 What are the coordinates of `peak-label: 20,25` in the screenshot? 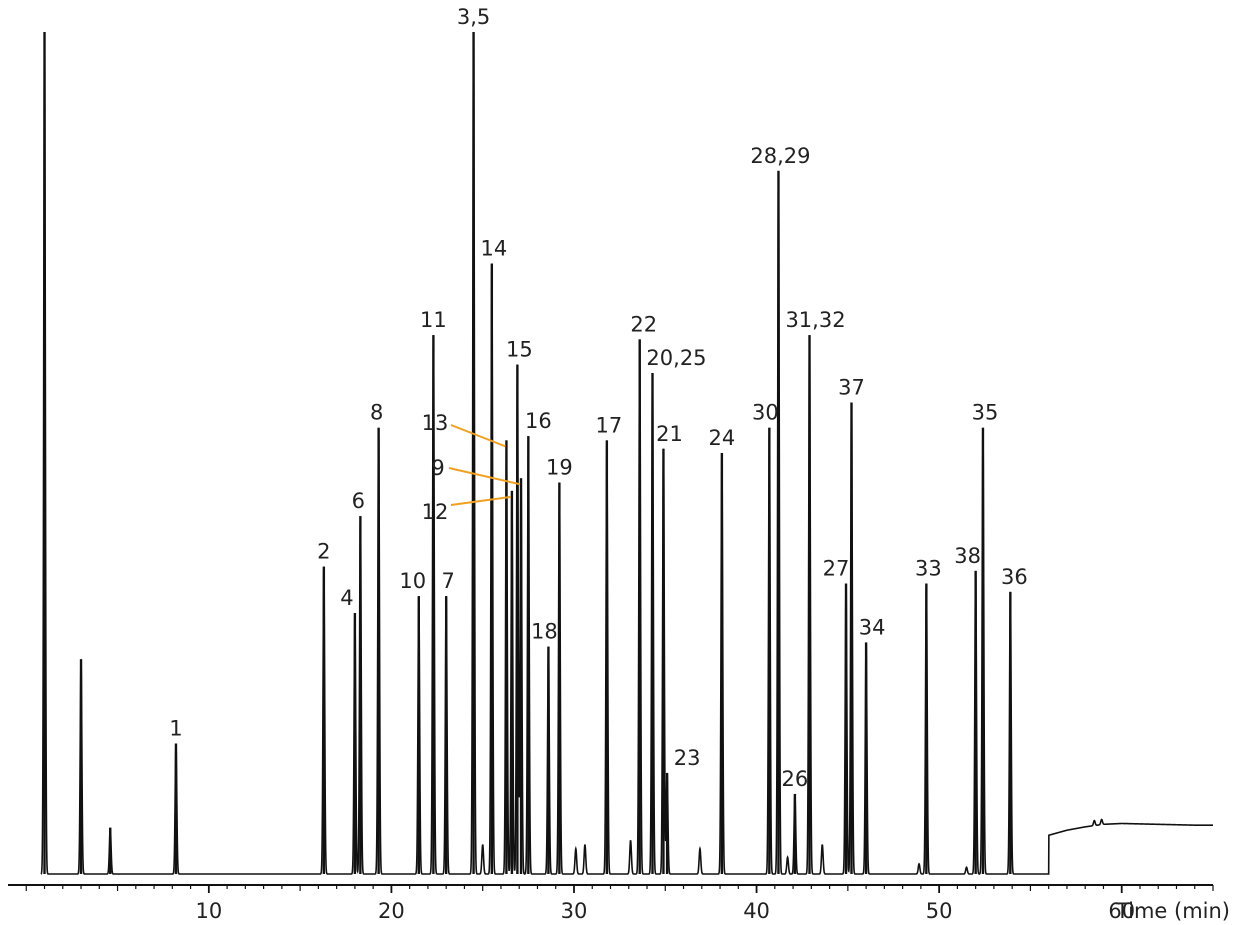 It's located at (676, 358).